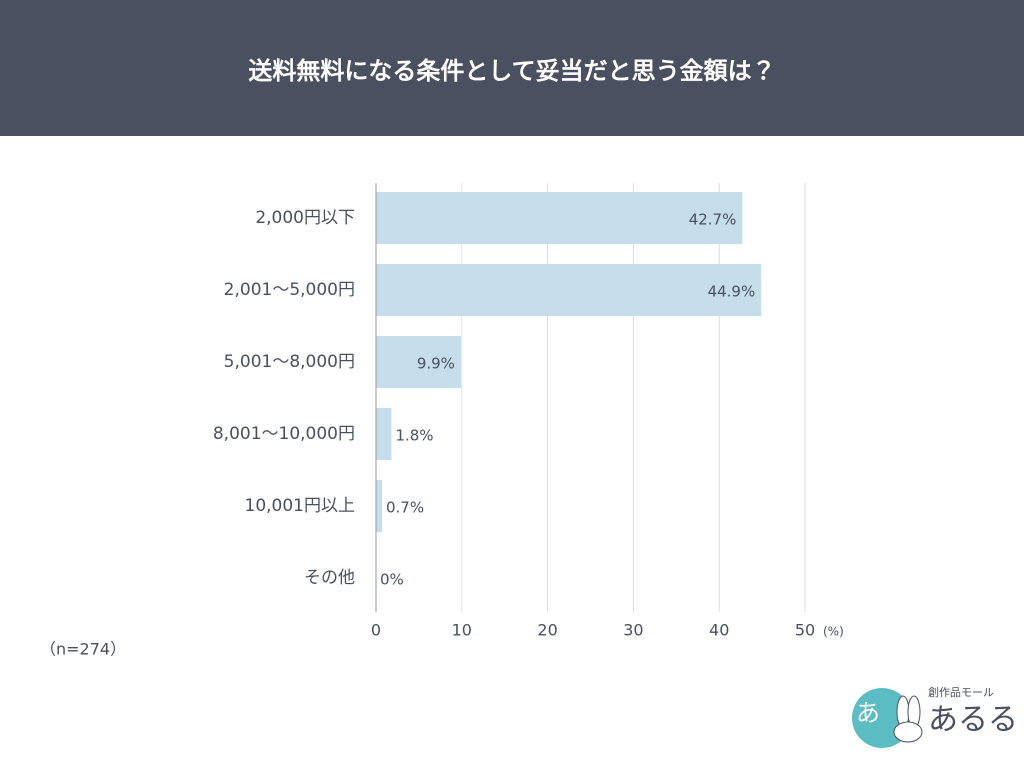 This screenshot has height=768, width=1024. I want to click on value-label: 9.9%, so click(436, 364).